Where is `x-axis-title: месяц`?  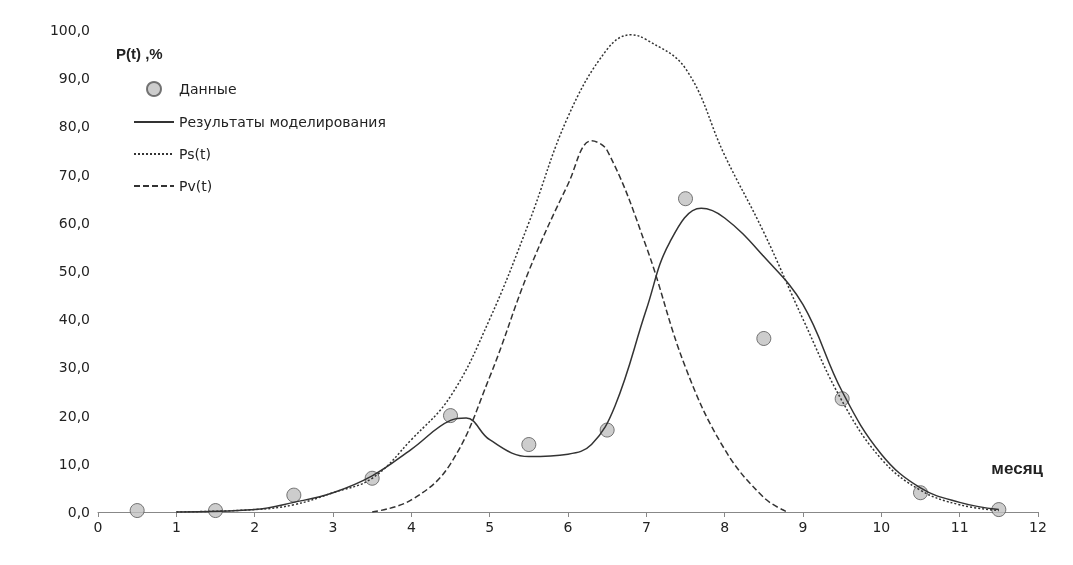
x-axis-title: месяц is located at coordinates (1017, 468).